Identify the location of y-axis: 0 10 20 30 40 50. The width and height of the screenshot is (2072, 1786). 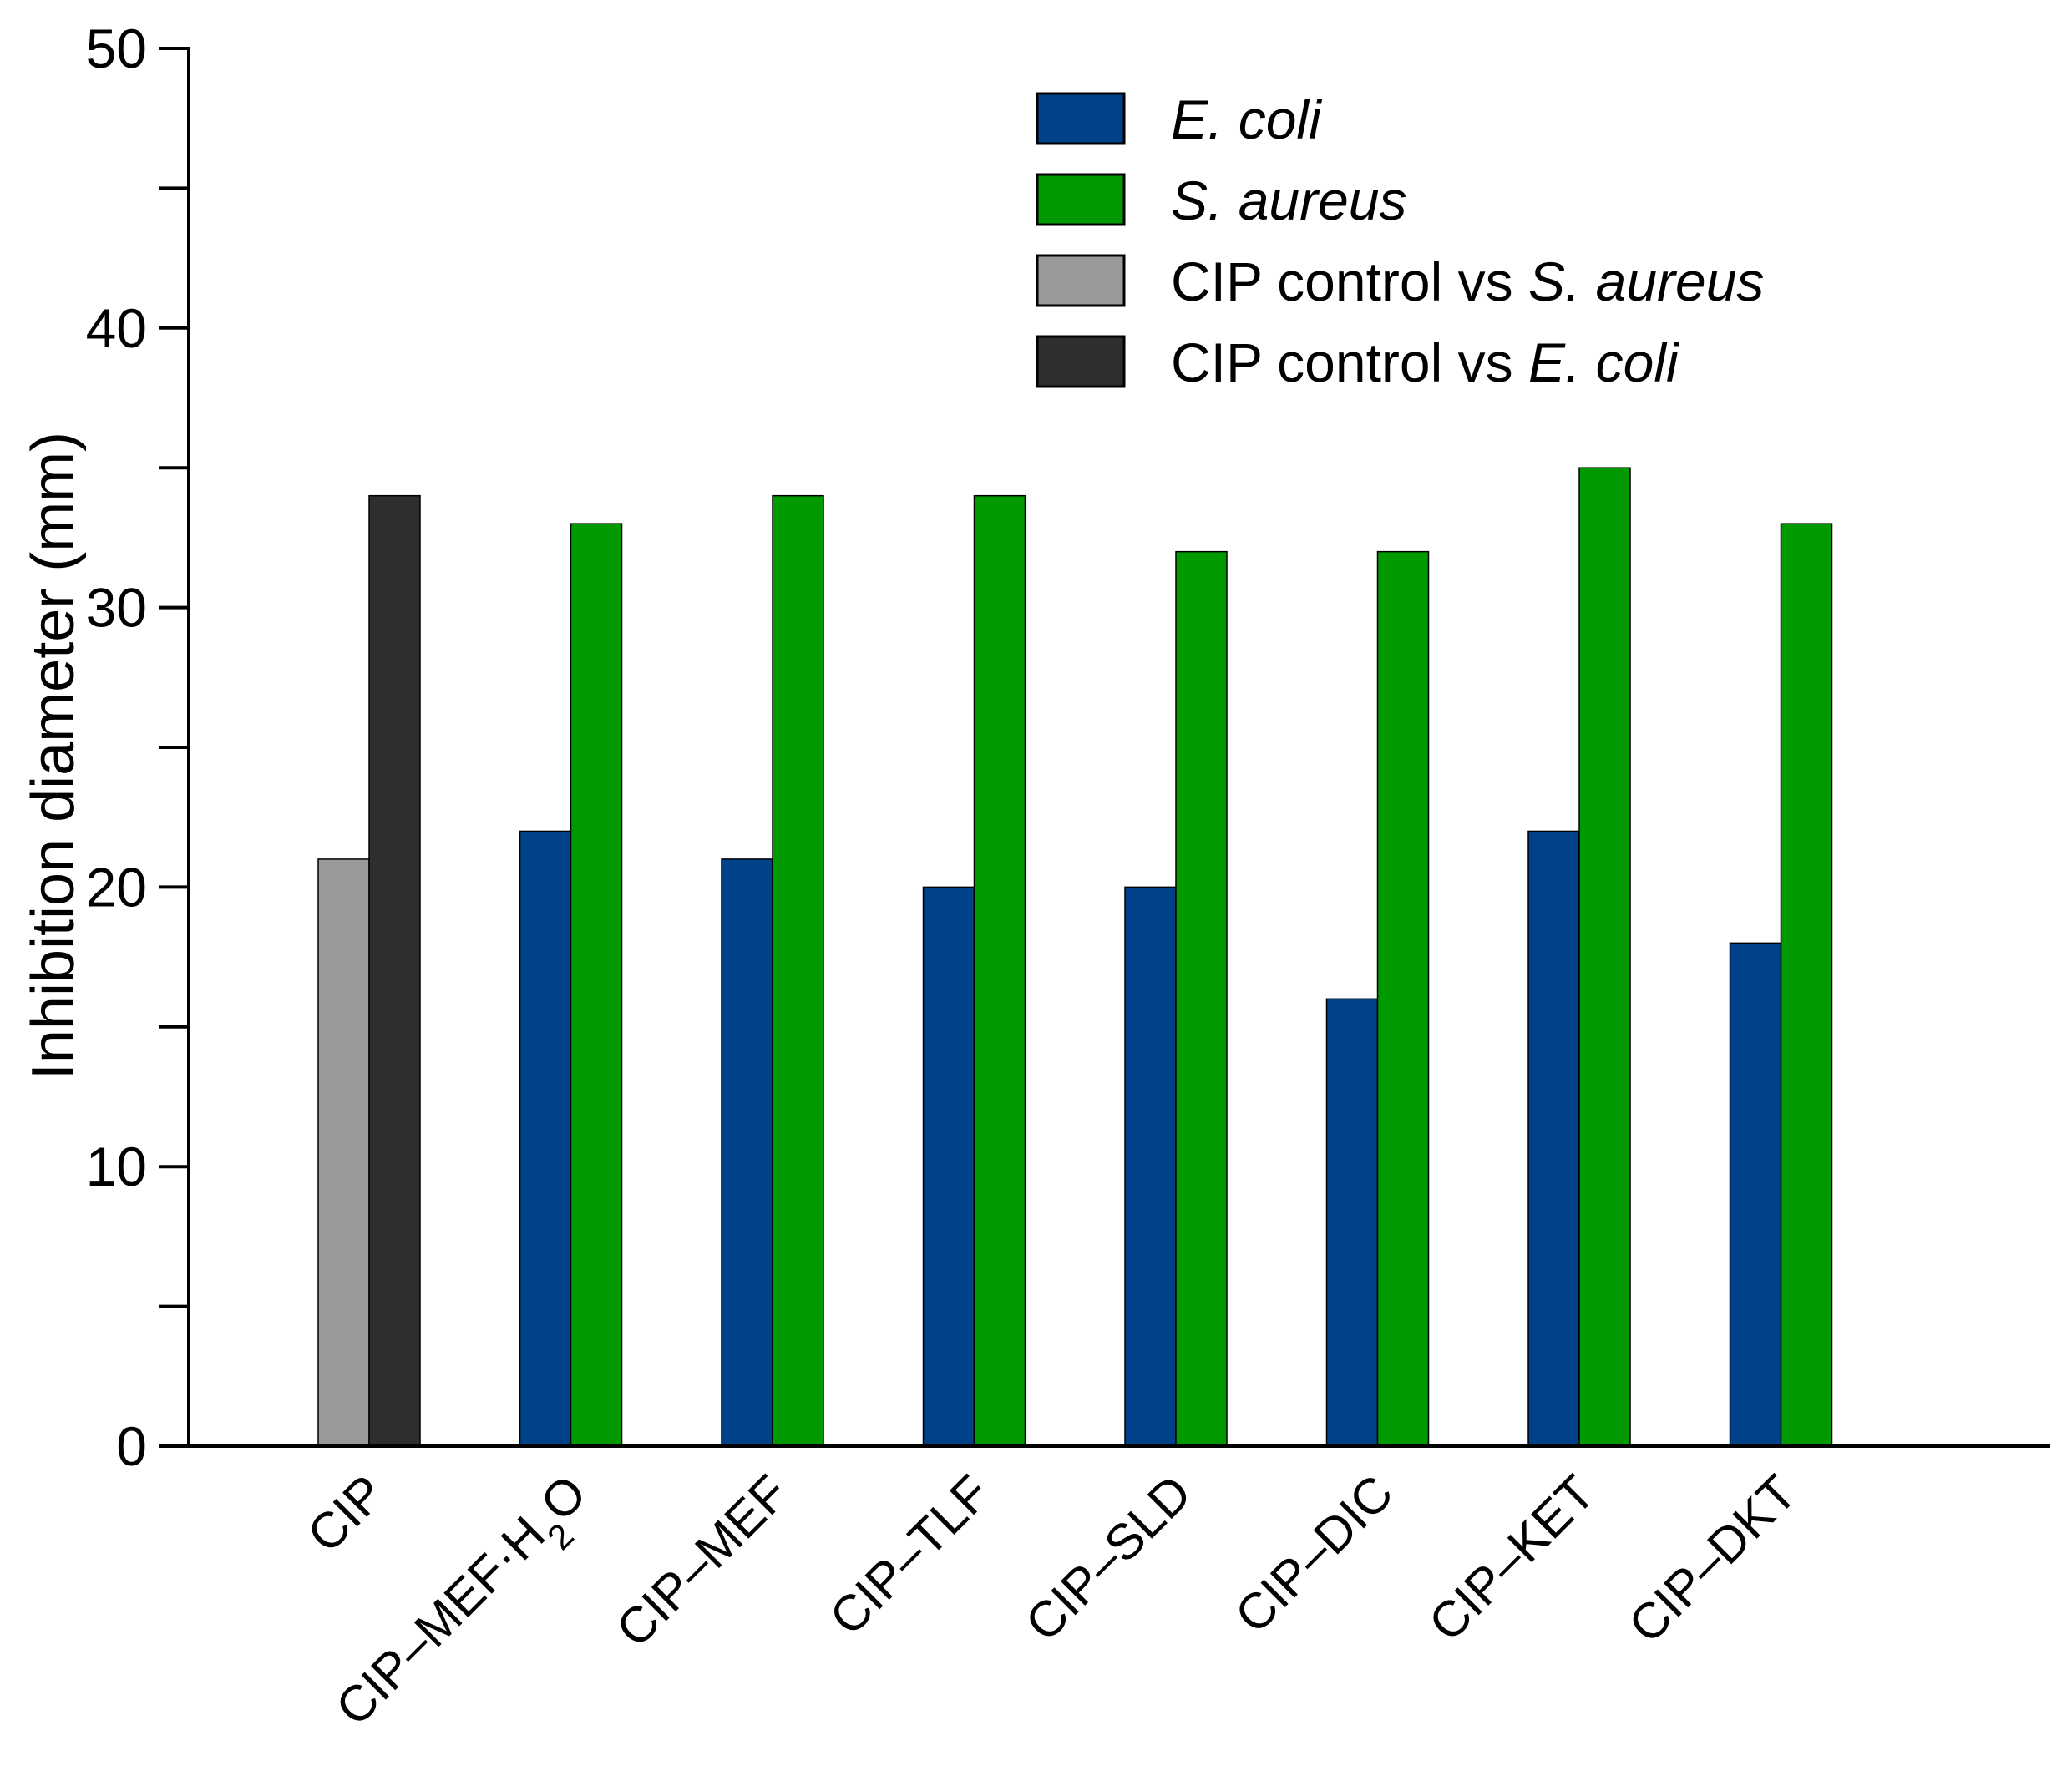
(138, 747).